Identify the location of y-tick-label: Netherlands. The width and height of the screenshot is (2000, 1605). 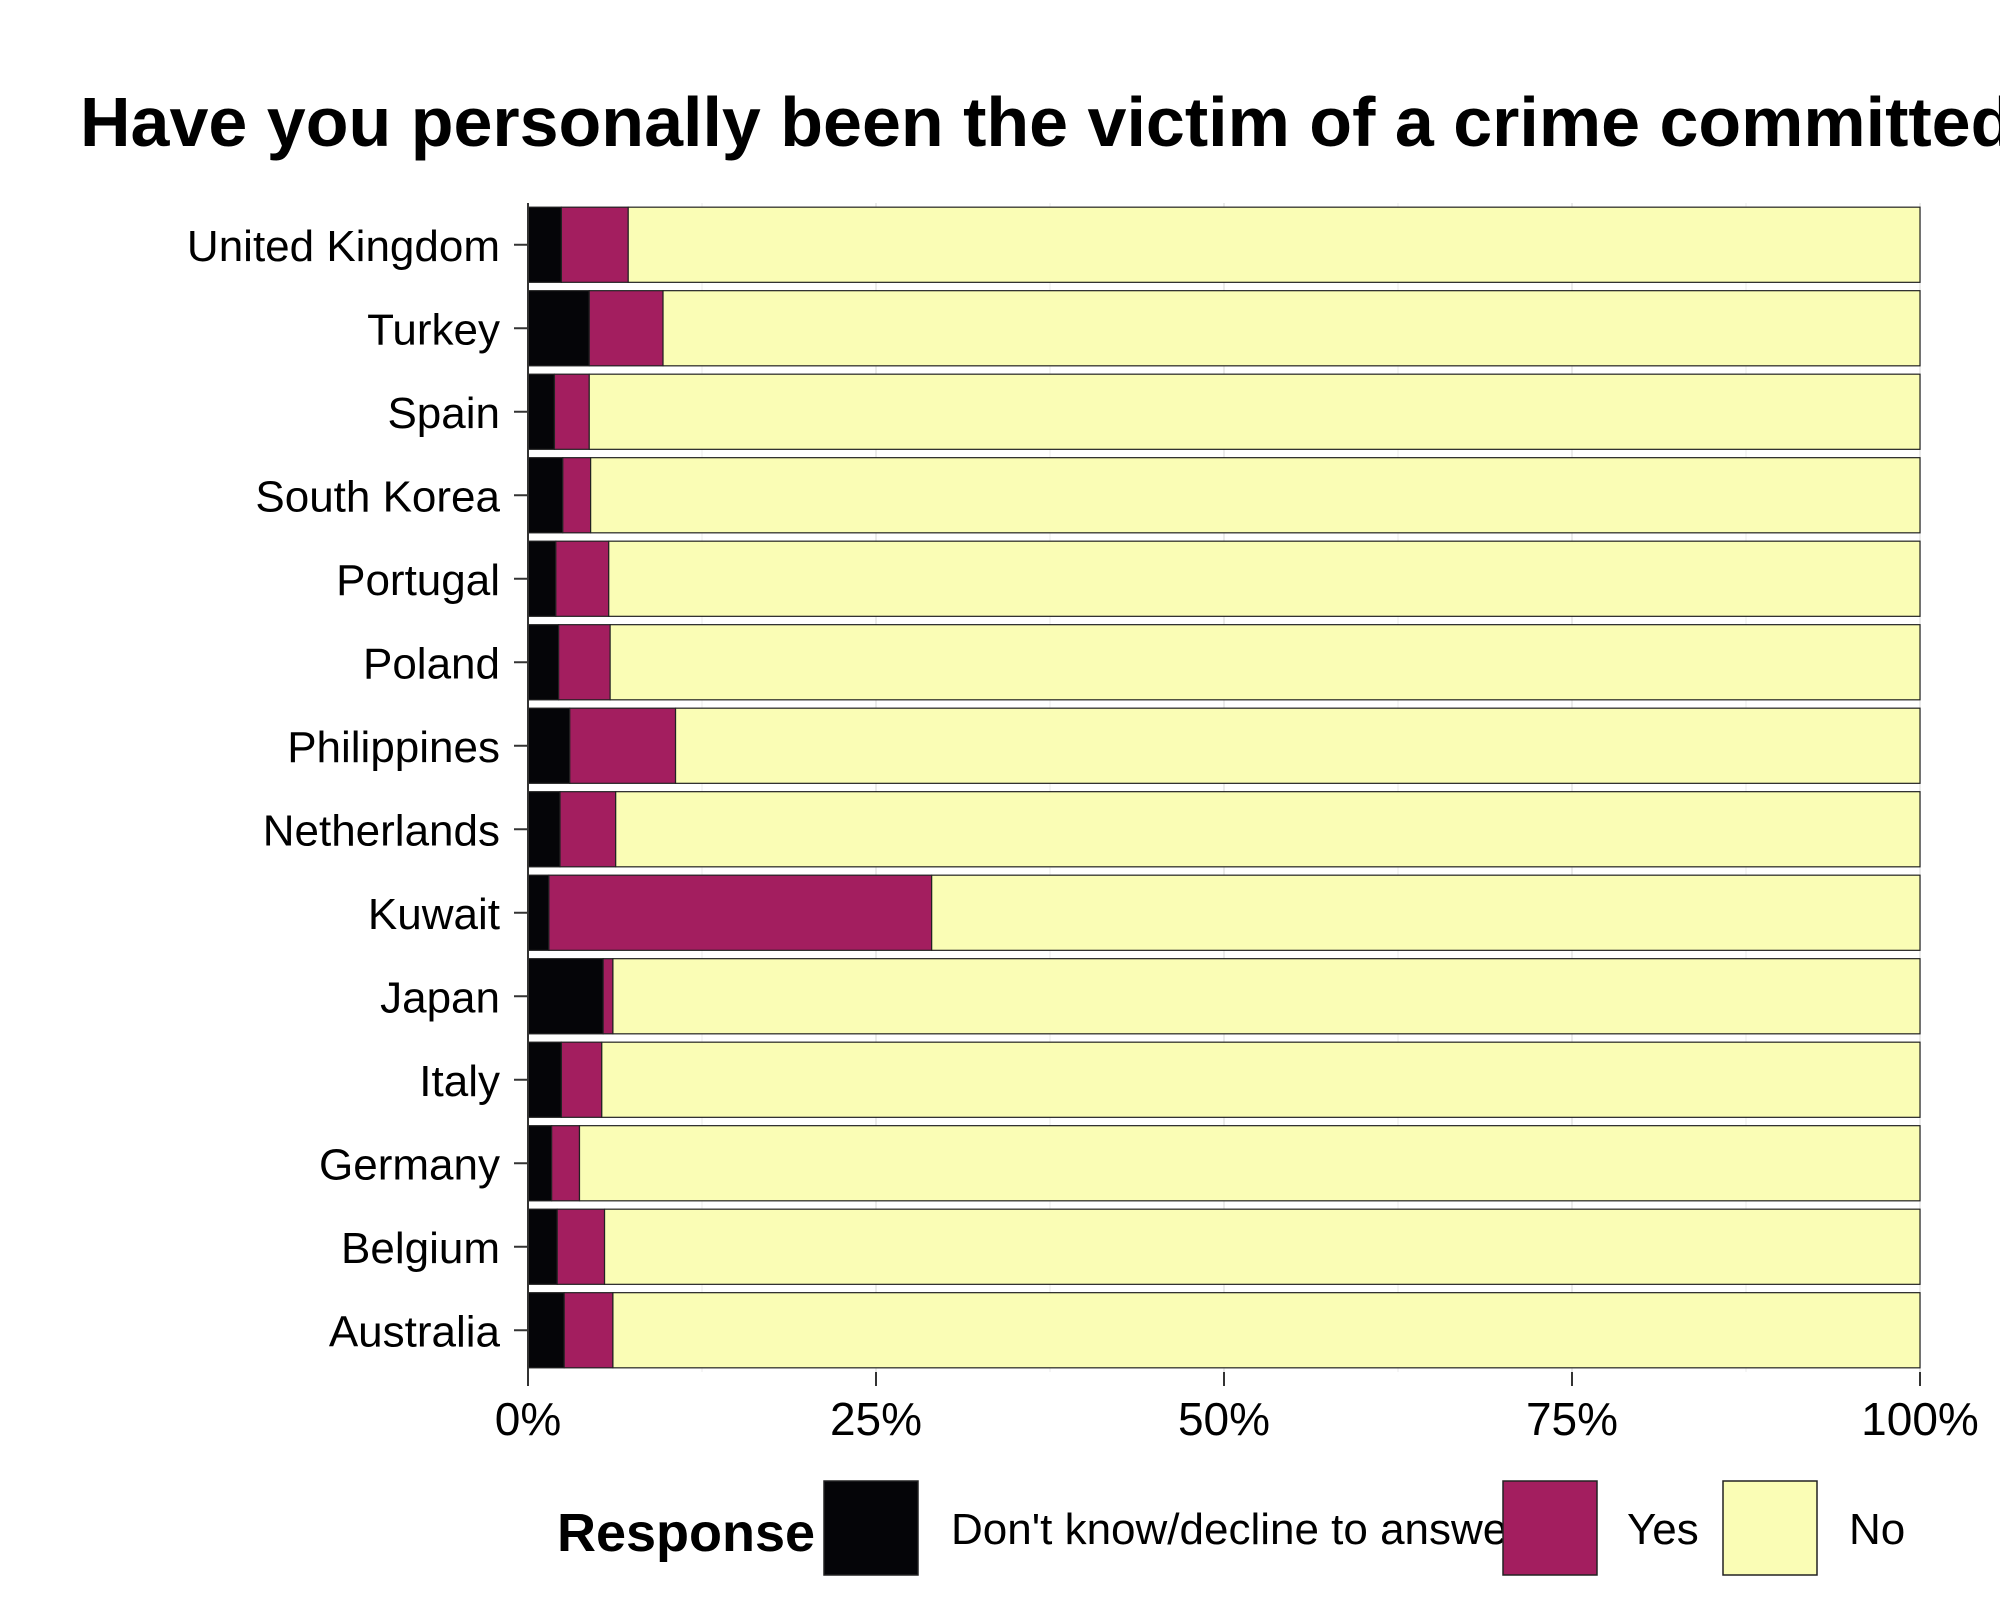
(381, 830).